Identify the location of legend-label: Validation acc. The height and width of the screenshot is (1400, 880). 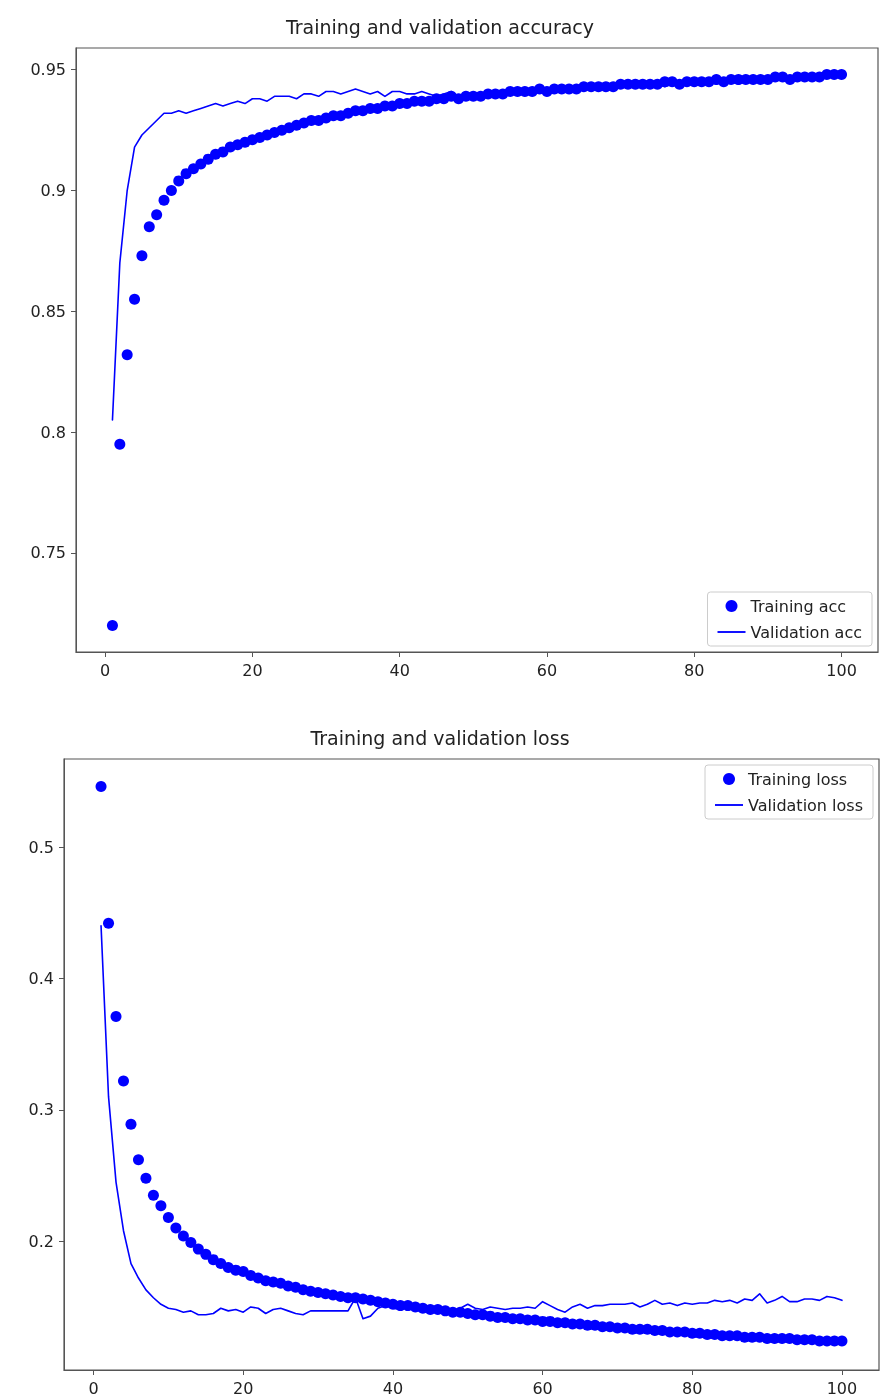
(806, 632).